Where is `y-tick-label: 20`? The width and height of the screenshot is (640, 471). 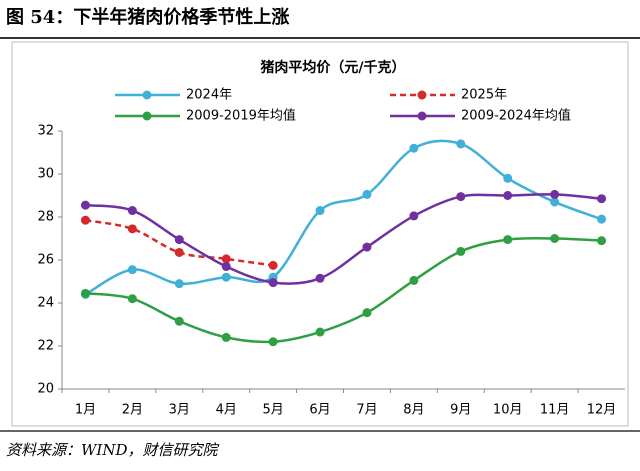 y-tick-label: 20 is located at coordinates (45, 389).